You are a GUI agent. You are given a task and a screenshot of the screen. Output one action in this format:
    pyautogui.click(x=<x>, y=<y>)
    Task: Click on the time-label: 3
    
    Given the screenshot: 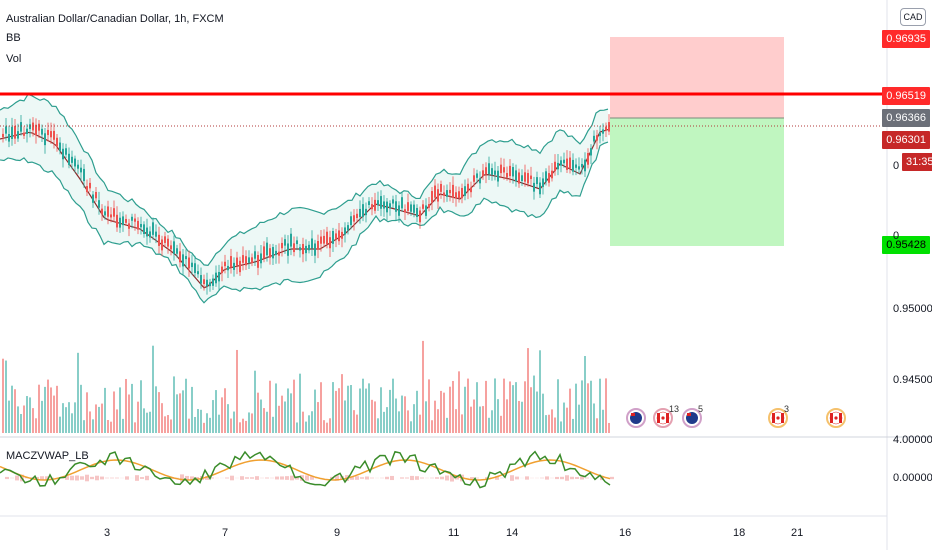 What is the action you would take?
    pyautogui.click(x=107, y=533)
    